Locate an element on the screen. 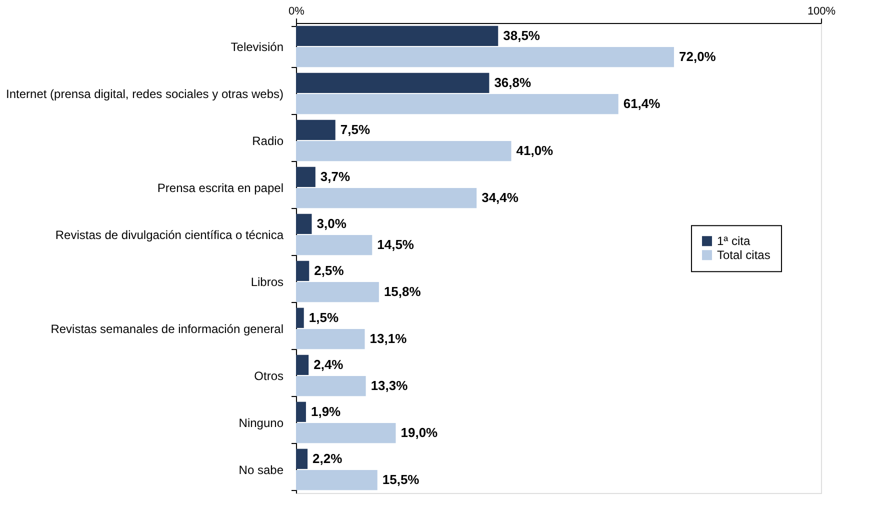  y-tick-label: Ninguno is located at coordinates (261, 423).